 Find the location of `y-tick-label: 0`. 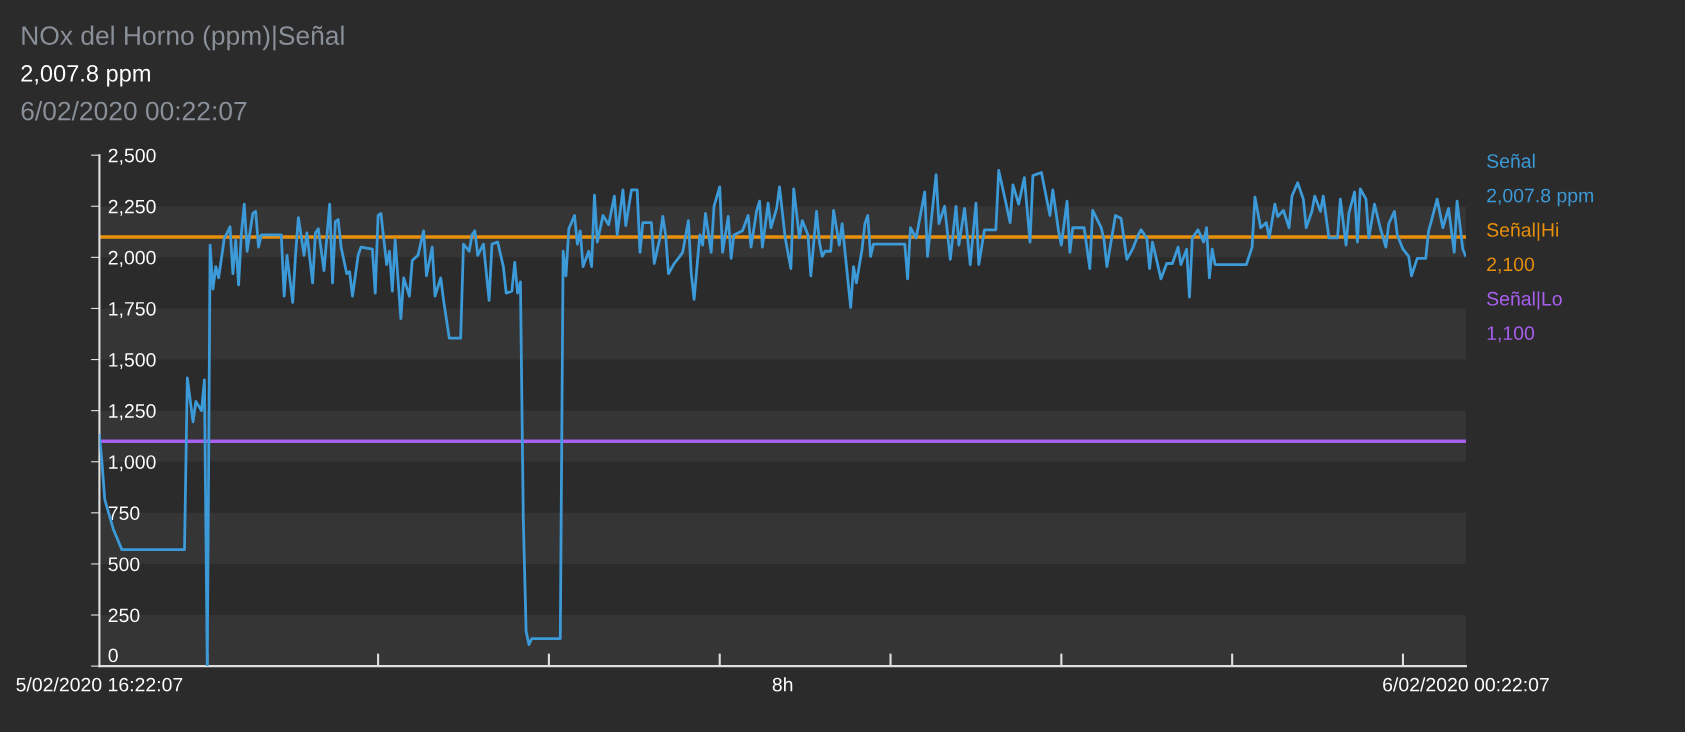

y-tick-label: 0 is located at coordinates (113, 655).